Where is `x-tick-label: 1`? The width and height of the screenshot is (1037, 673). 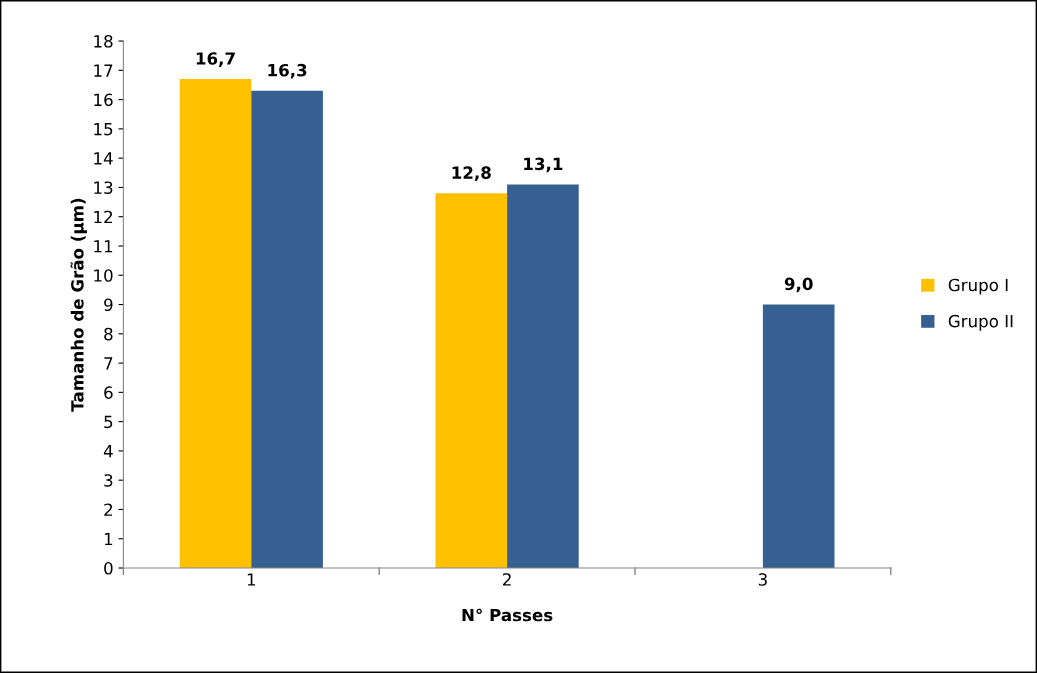
x-tick-label: 1 is located at coordinates (251, 579).